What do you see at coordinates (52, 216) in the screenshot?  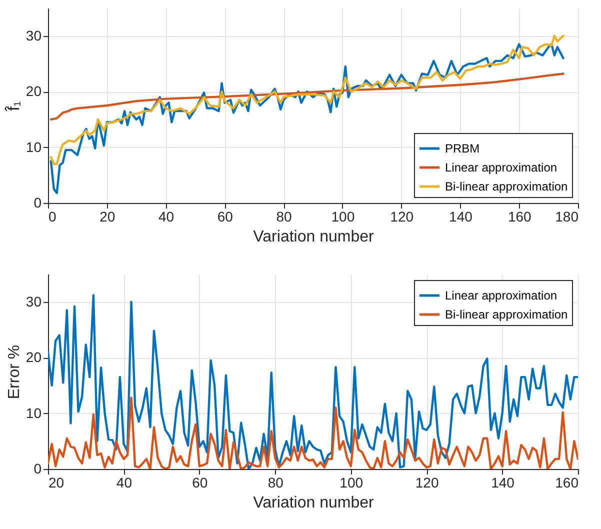 I see `x-tick-label: 0` at bounding box center [52, 216].